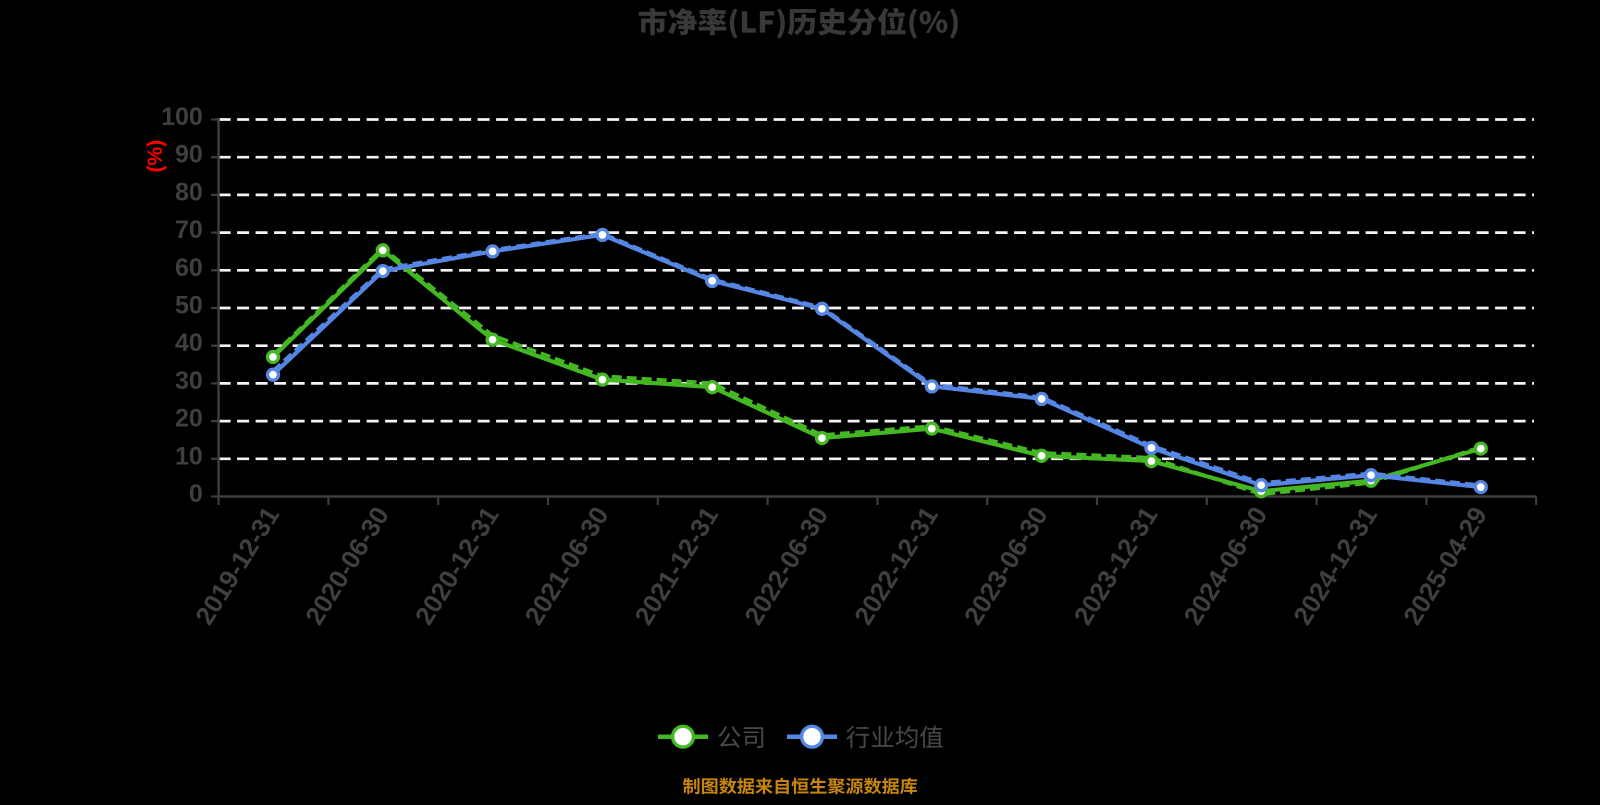 This screenshot has width=1600, height=805. I want to click on svg-text: 40, so click(189, 343).